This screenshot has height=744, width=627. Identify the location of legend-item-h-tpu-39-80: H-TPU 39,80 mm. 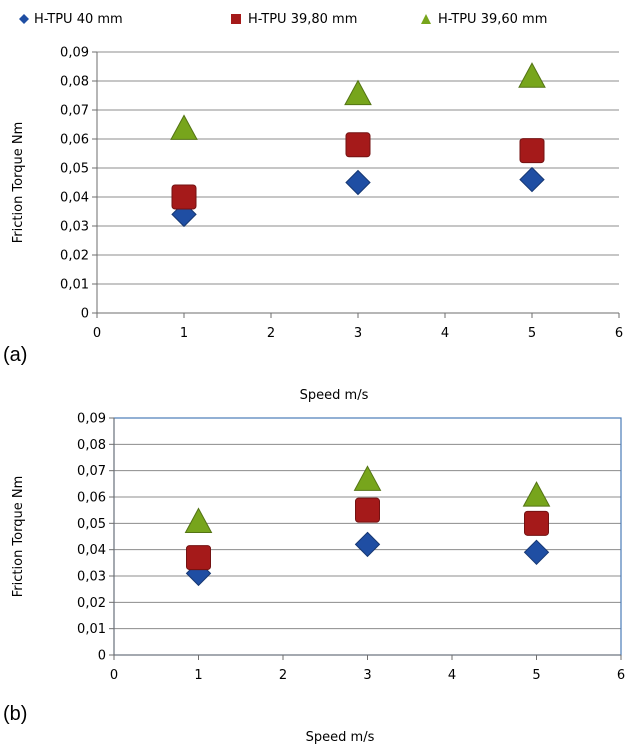
(293, 19).